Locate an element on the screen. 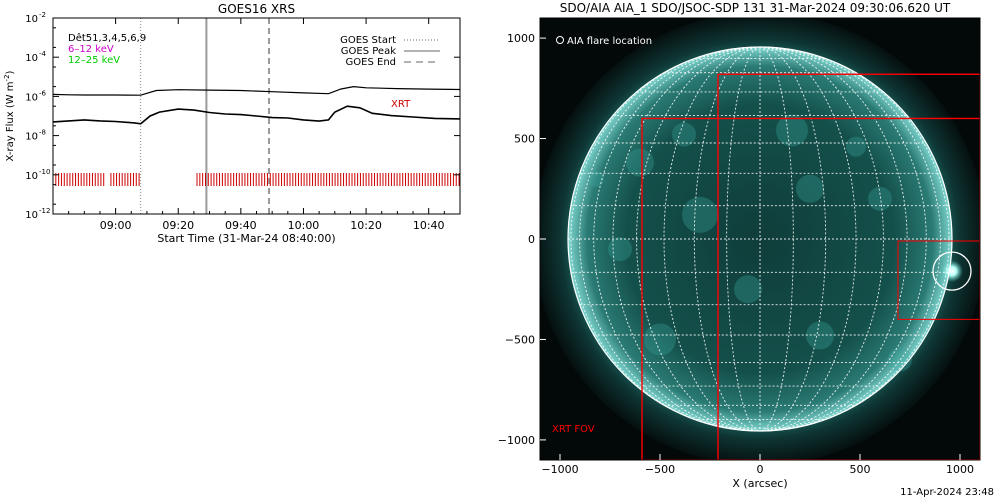 This screenshot has width=1000, height=500. x-tick-label-4: 1000 is located at coordinates (960, 469).